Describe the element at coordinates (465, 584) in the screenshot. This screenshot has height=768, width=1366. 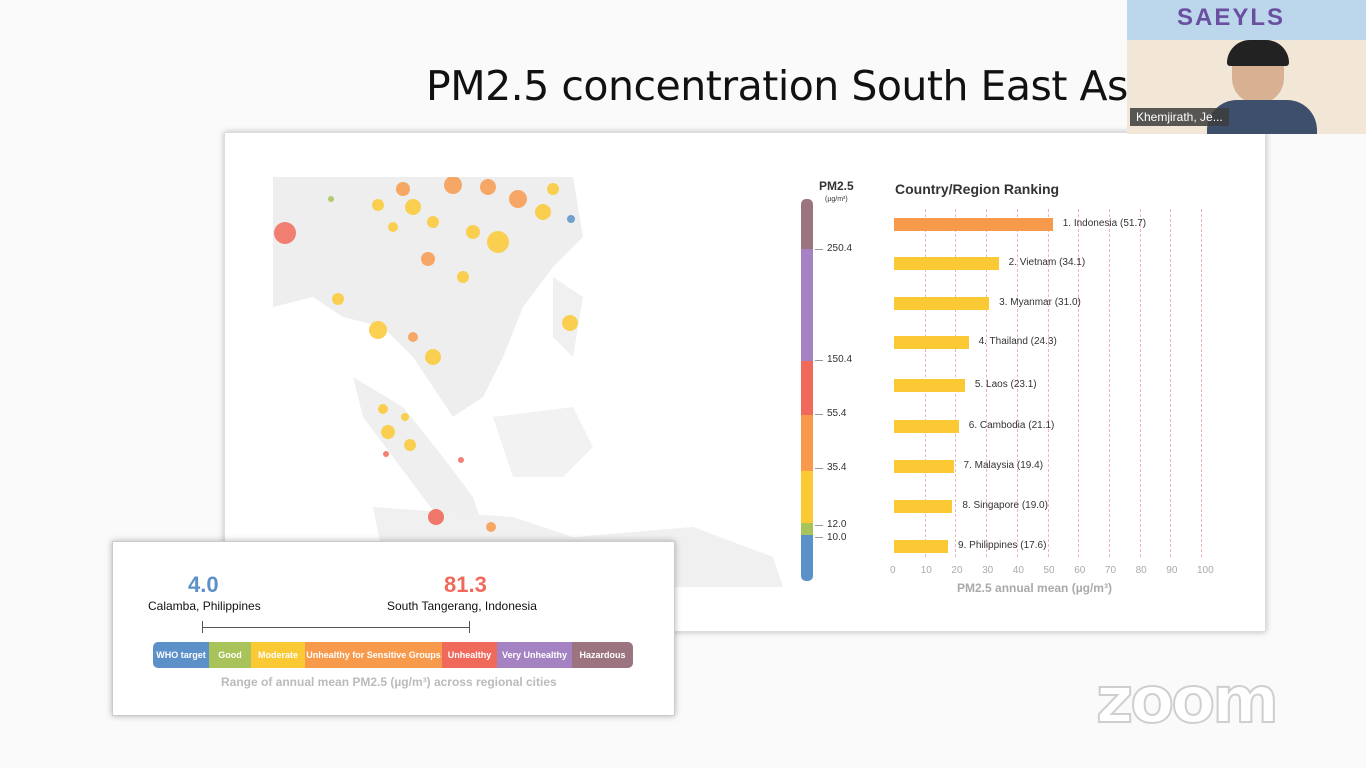
I see `max-value: 81.3` at that location.